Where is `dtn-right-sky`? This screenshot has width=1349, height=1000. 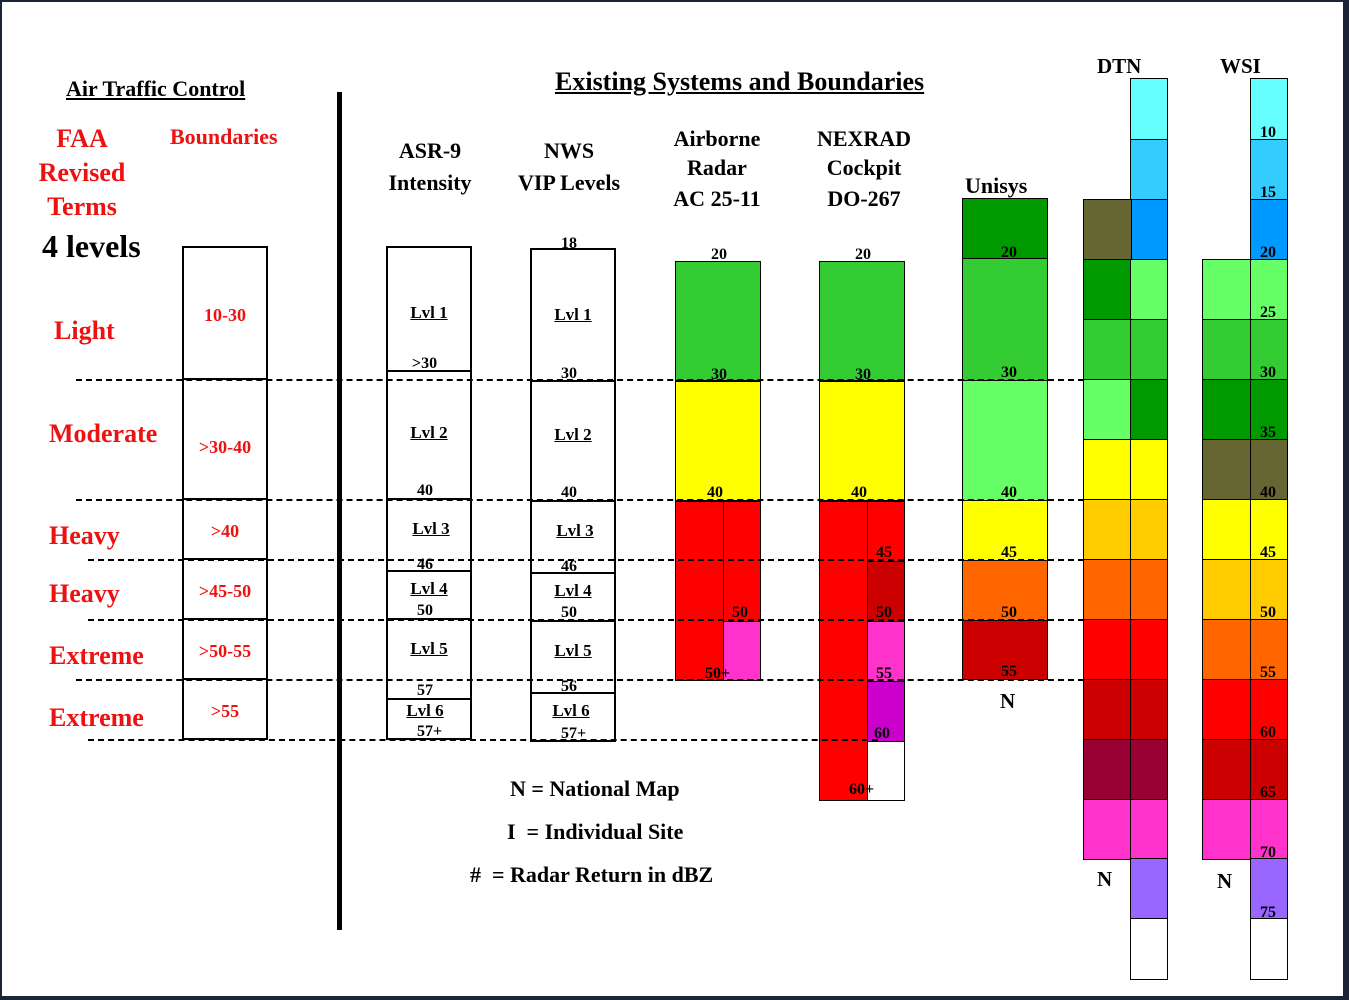
dtn-right-sky is located at coordinates (1149, 170).